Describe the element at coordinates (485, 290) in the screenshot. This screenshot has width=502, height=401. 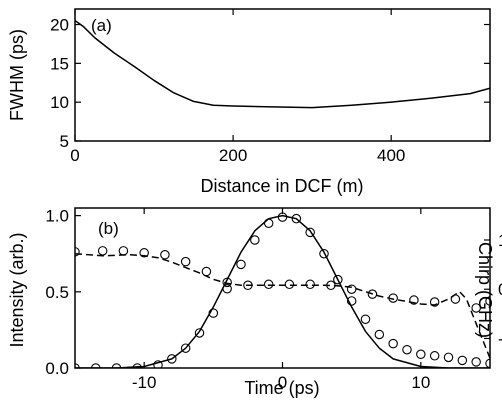
I see `panel-b-y2-axis-label: Chirp (GHz)` at that location.